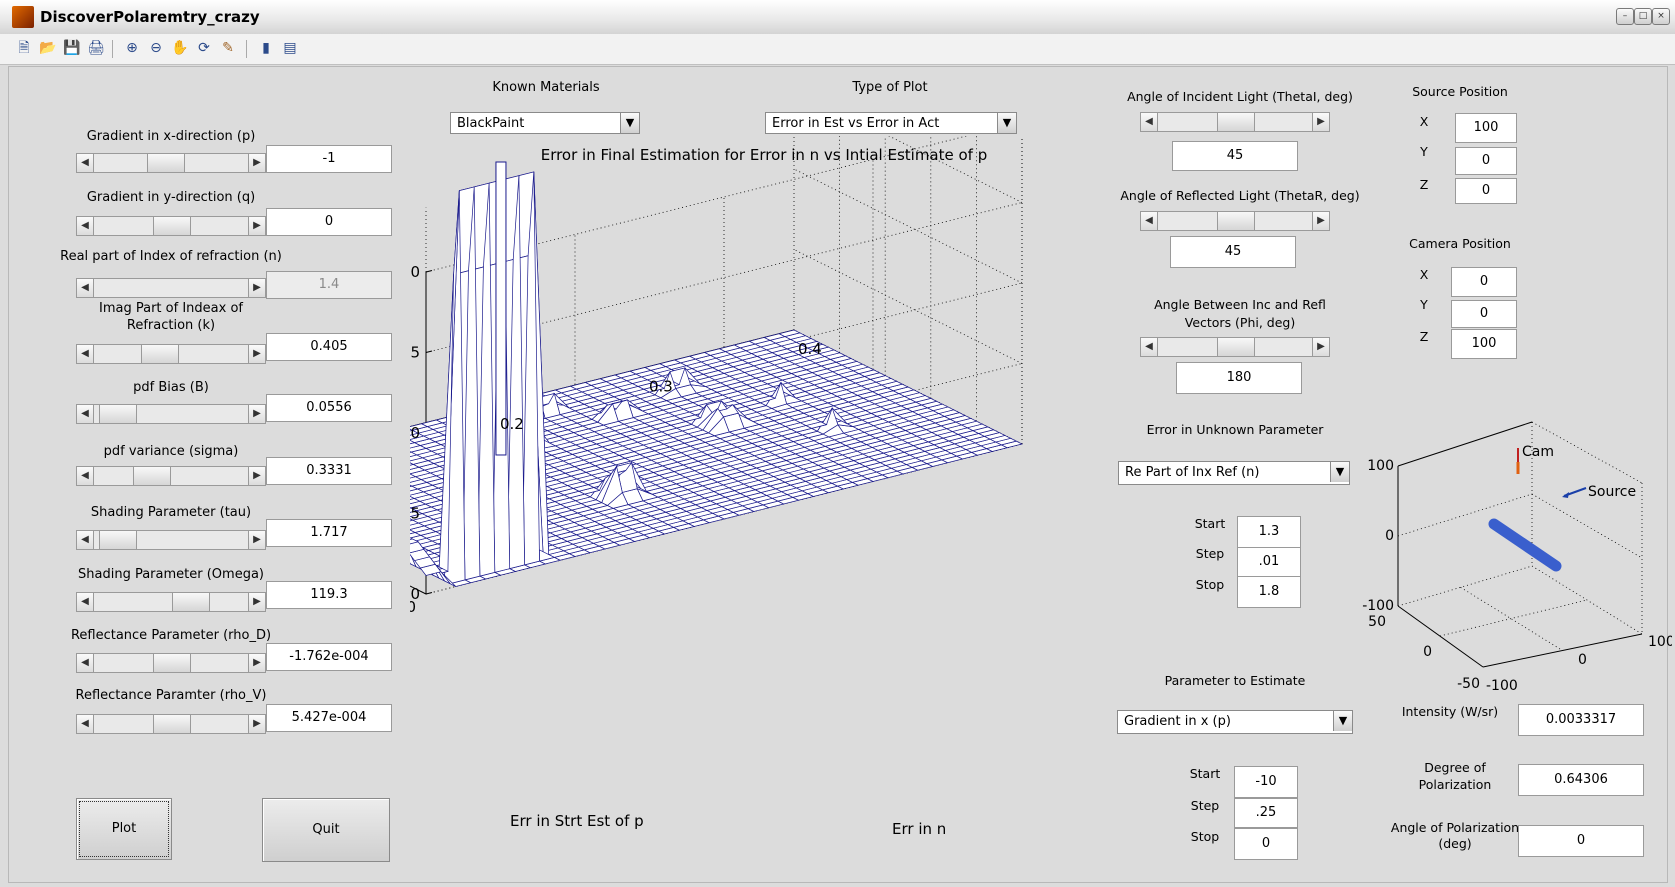 This screenshot has height=887, width=1675. Describe the element at coordinates (1424, 304) in the screenshot. I see `camera-y-label: Y` at that location.